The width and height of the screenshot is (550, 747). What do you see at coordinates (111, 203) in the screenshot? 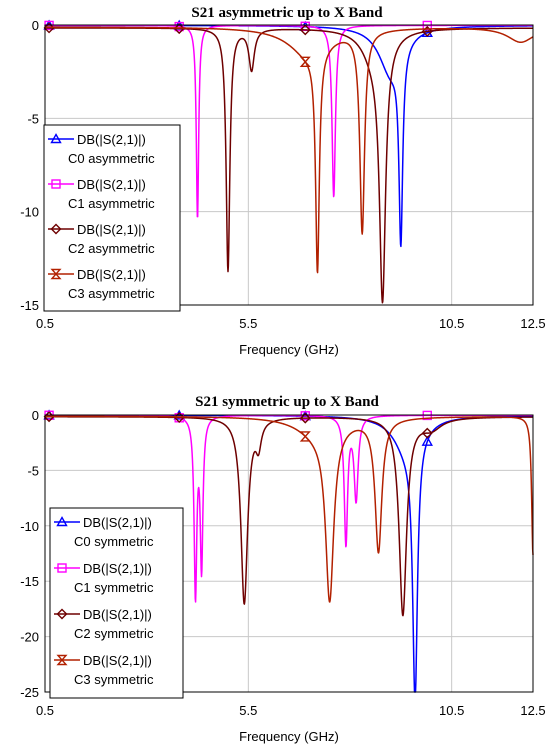
I see `legend-entry-label: C1 asymmetric` at bounding box center [111, 203].